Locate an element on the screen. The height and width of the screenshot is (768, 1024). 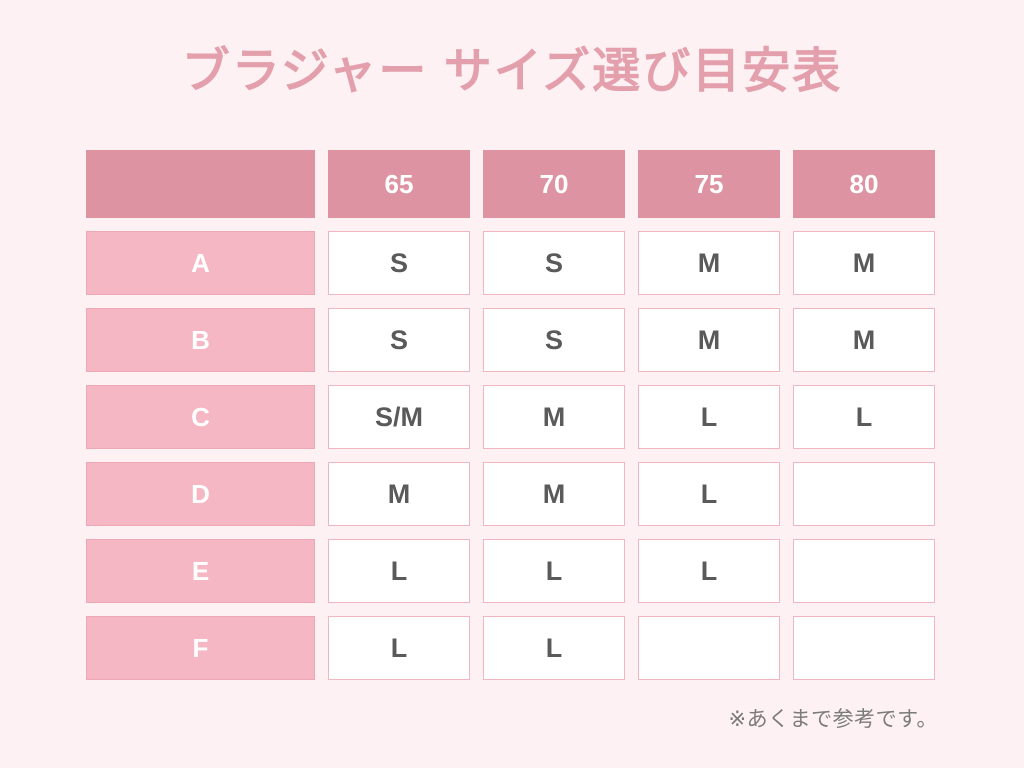
header-cell-75: 75 is located at coordinates (709, 184).